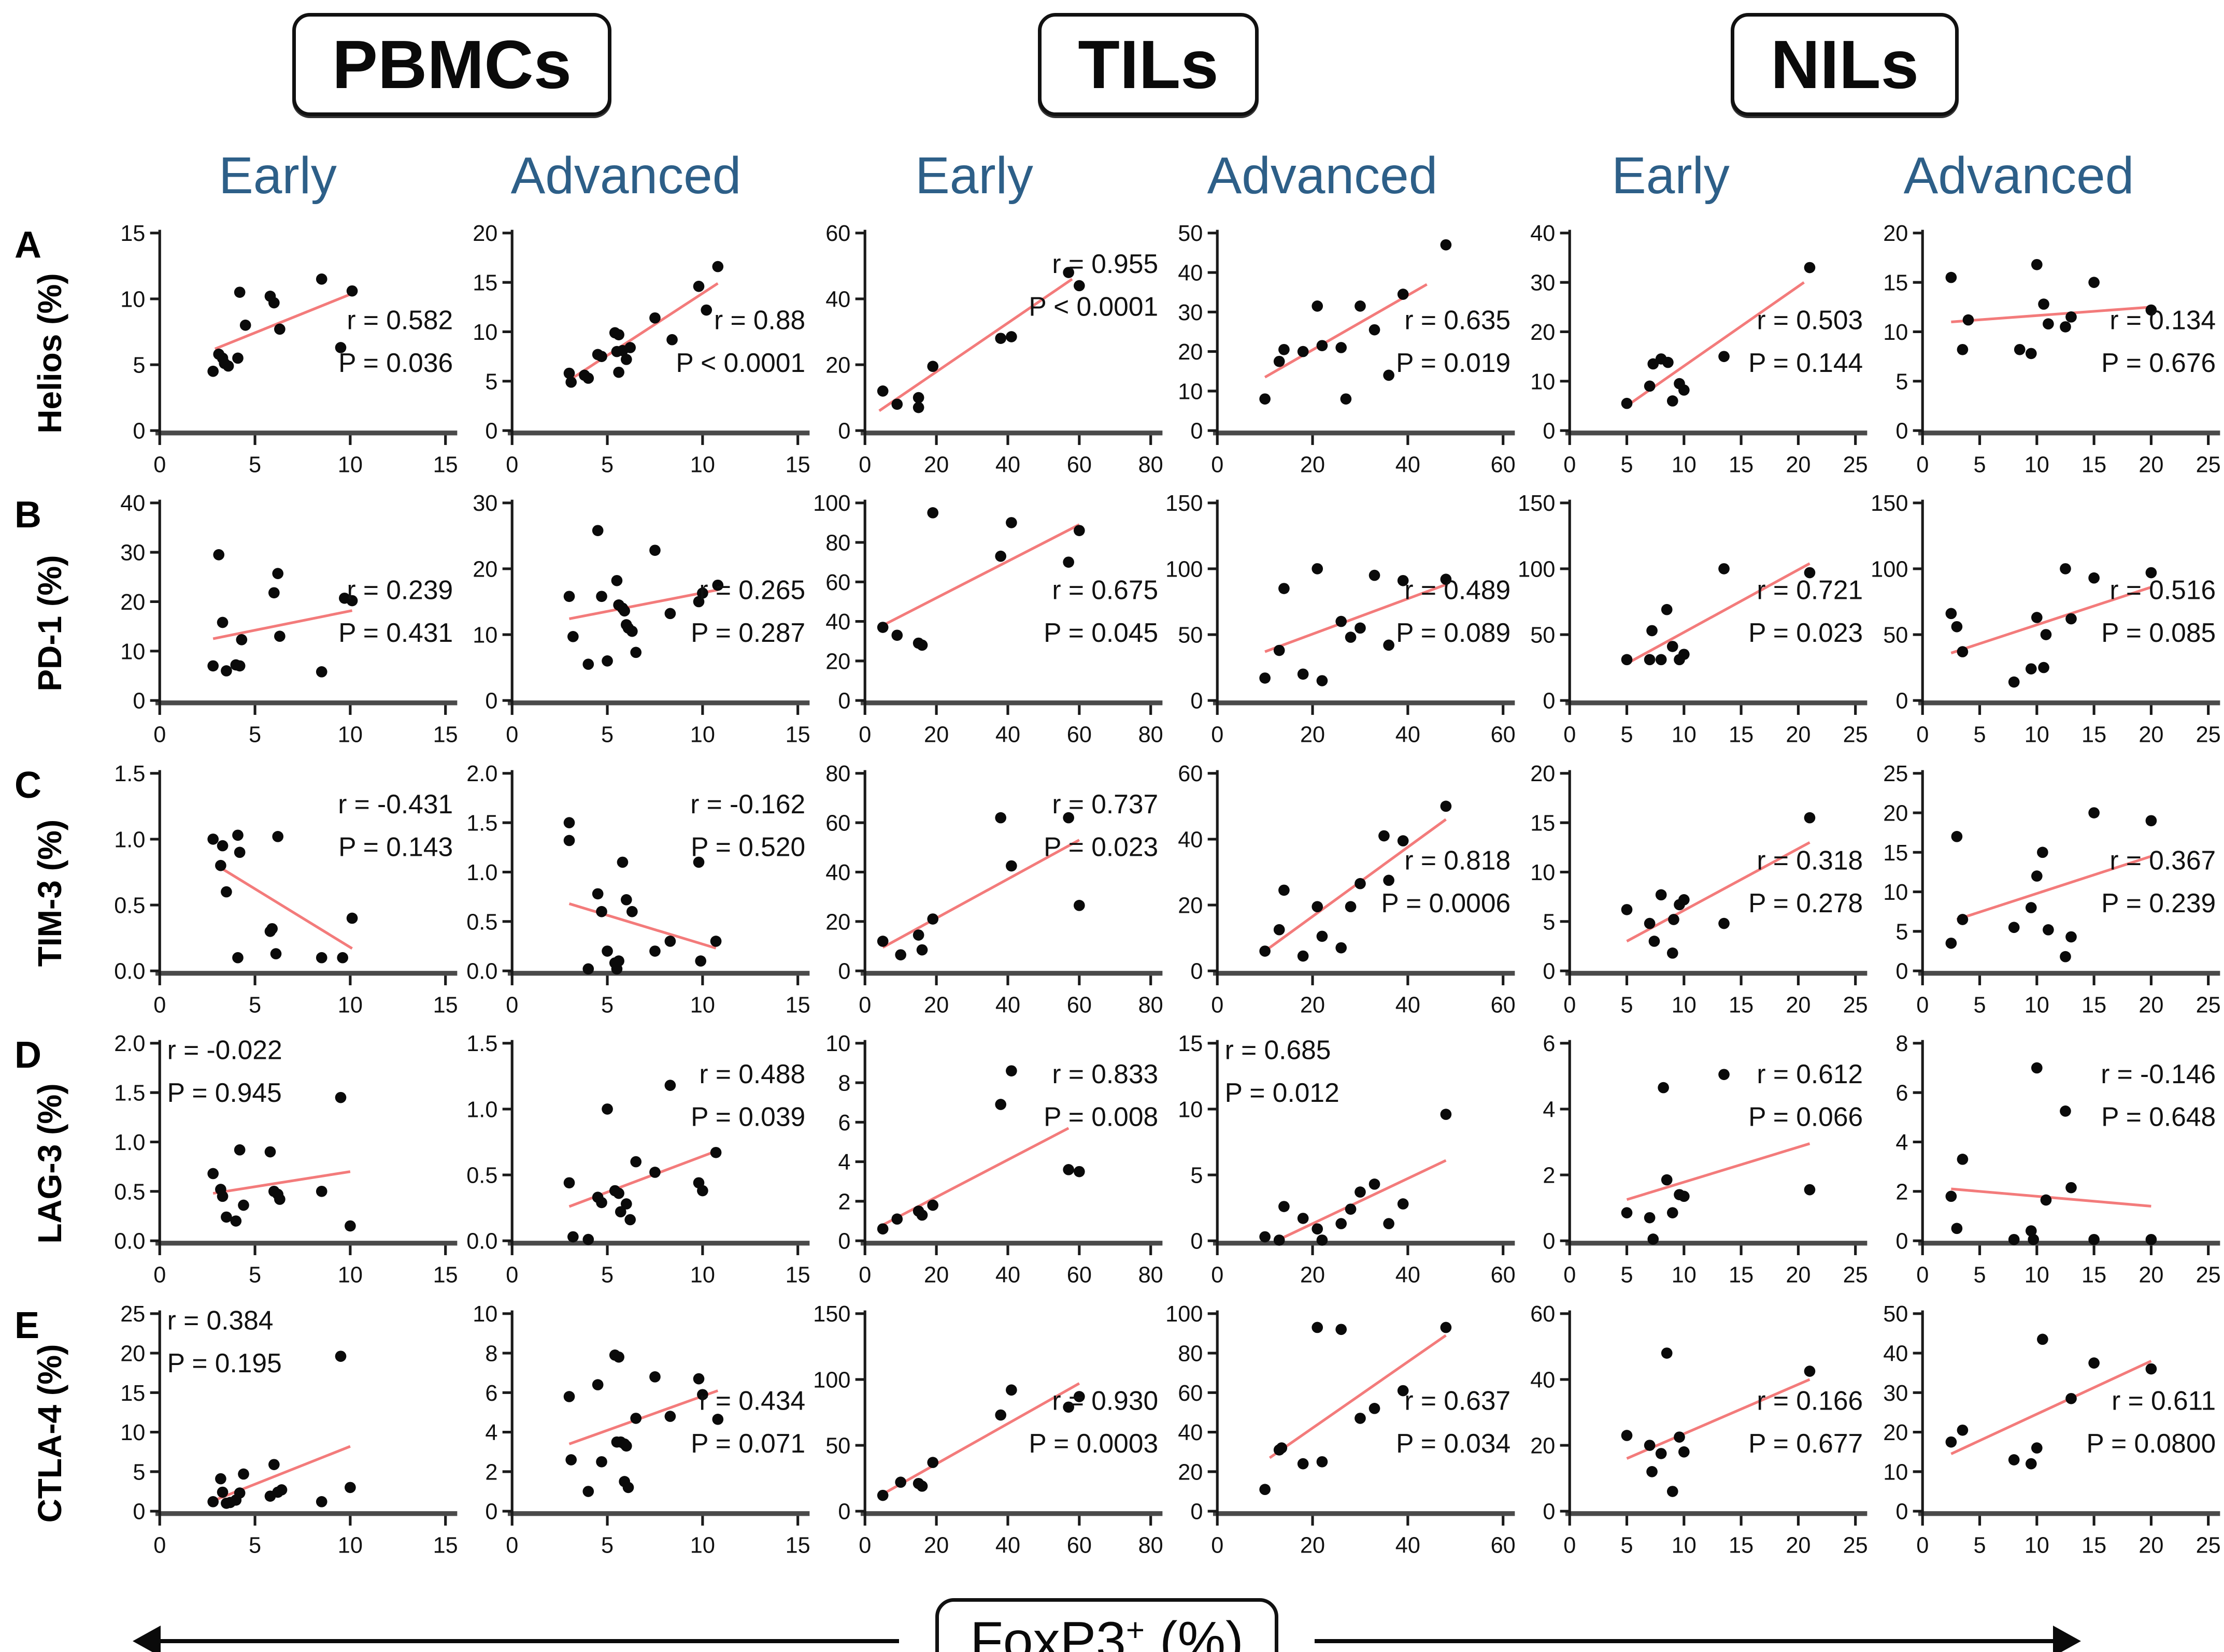 The height and width of the screenshot is (1652, 2224). What do you see at coordinates (1549, 1111) in the screenshot?
I see `y-tick-label: 4` at bounding box center [1549, 1111].